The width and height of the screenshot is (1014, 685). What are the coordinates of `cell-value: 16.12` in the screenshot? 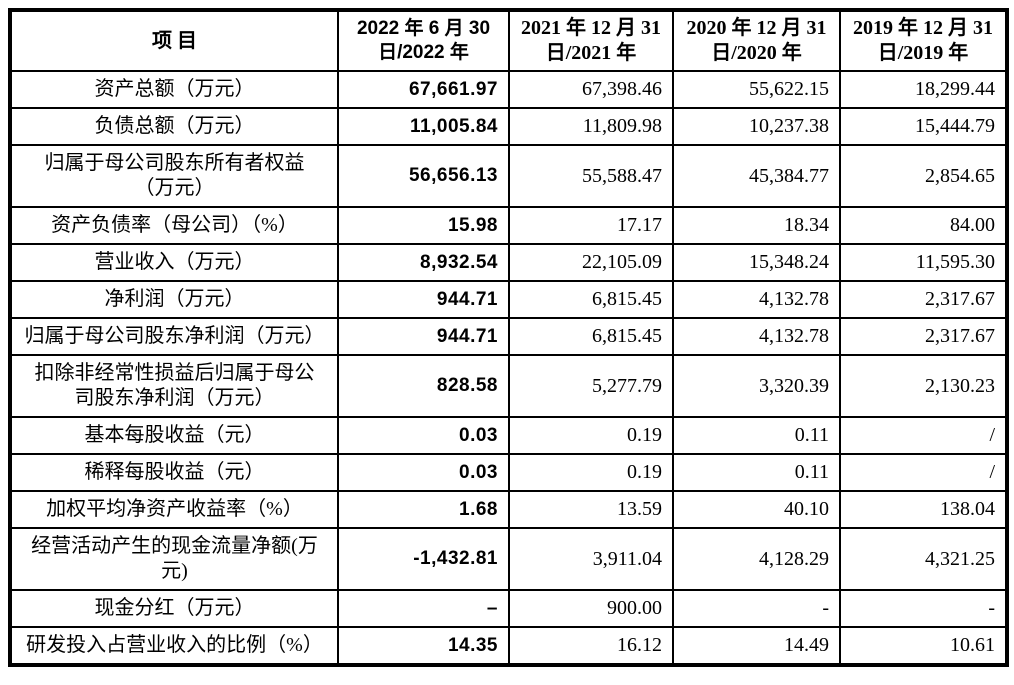 It's located at (591, 646).